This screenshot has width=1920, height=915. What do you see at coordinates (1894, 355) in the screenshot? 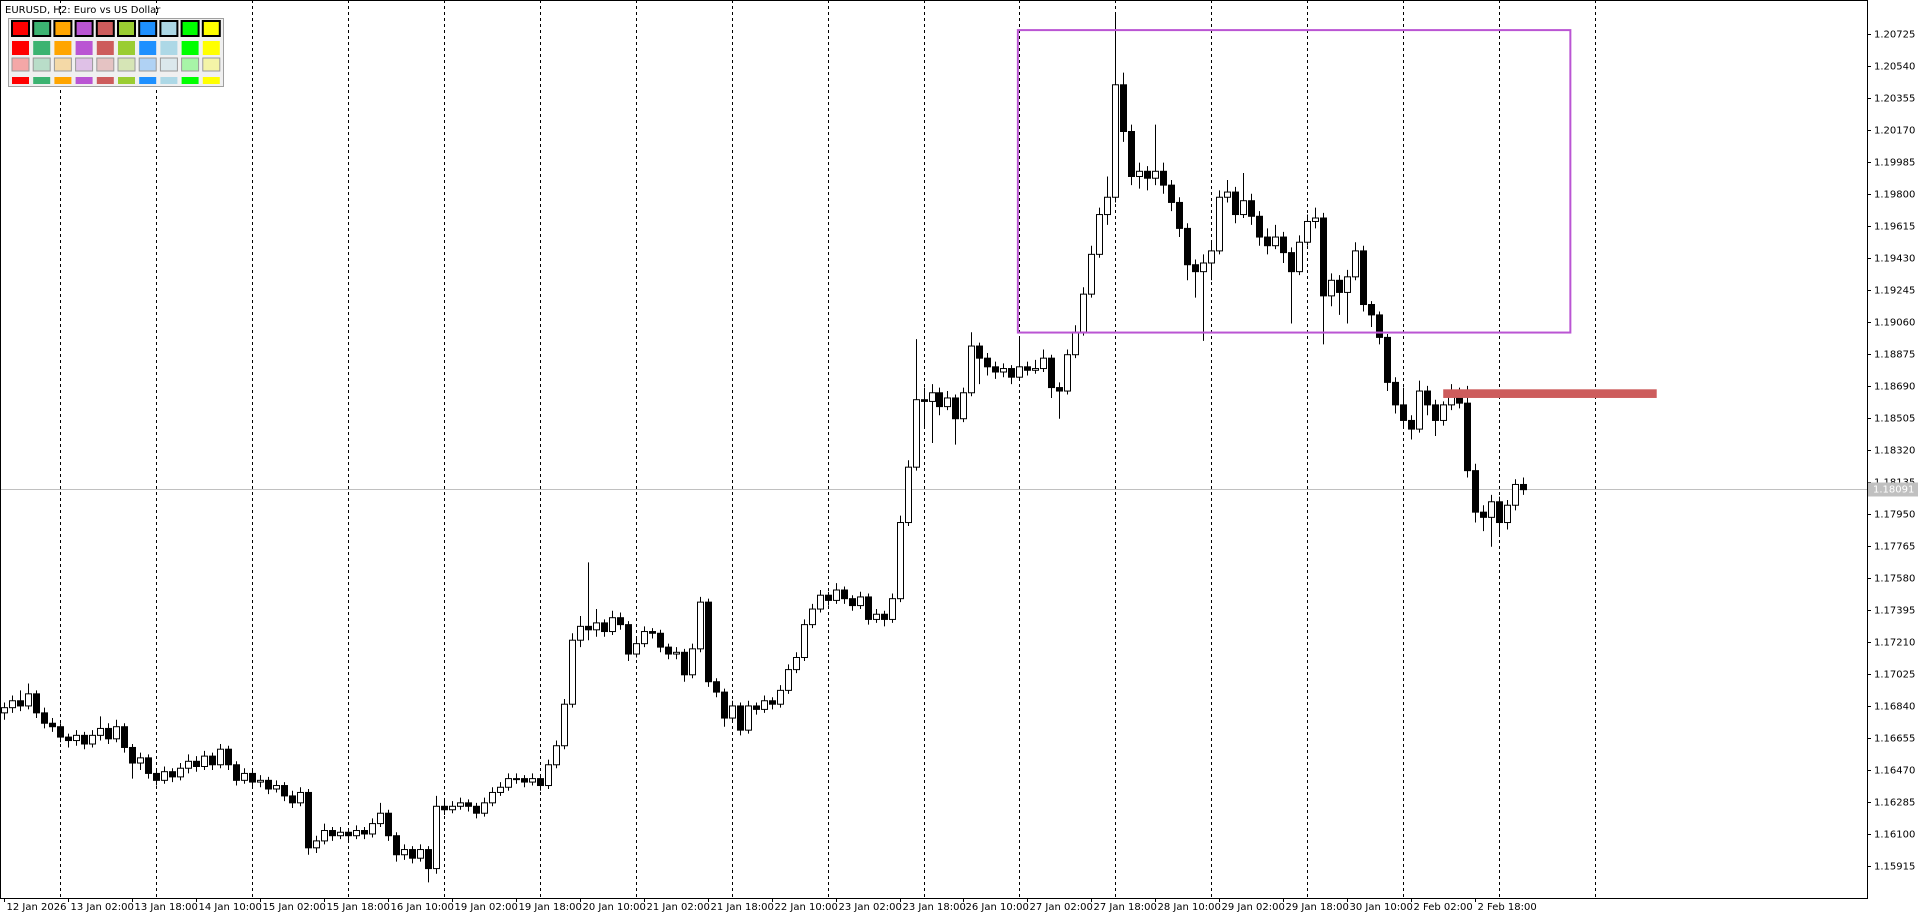
I see `y-tick-label: 1.18875` at bounding box center [1894, 355].